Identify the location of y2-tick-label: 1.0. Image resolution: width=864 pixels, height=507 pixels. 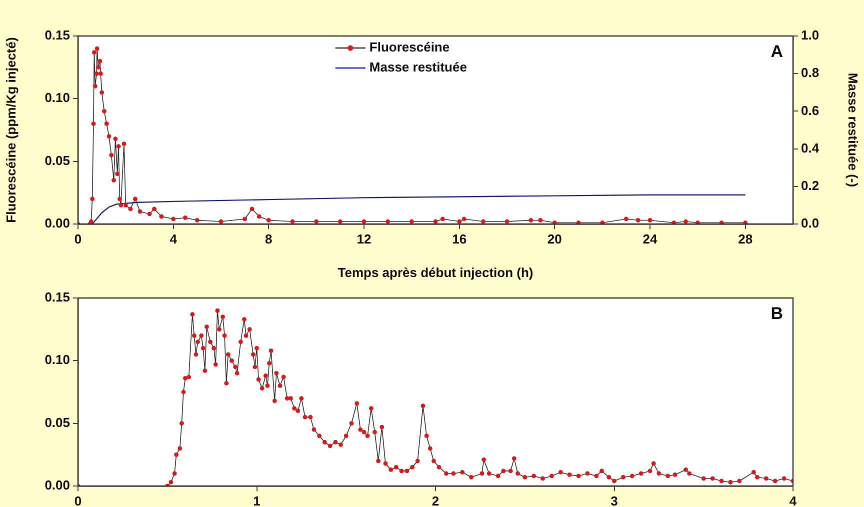
(810, 35).